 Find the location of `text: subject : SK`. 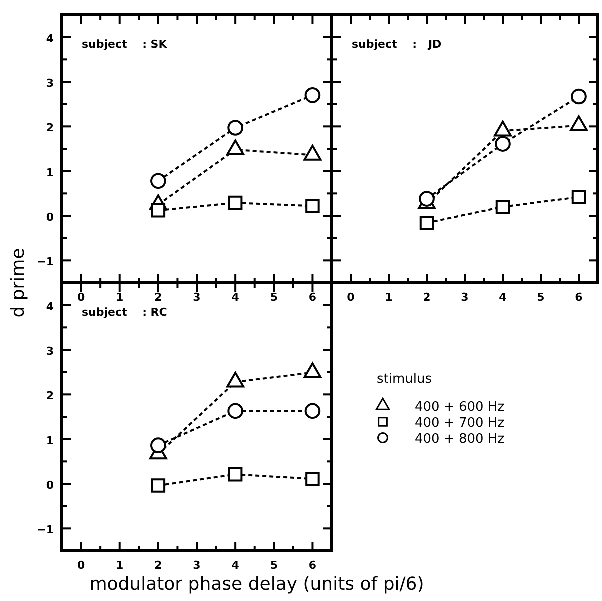

text: subject : SK is located at coordinates (125, 44).